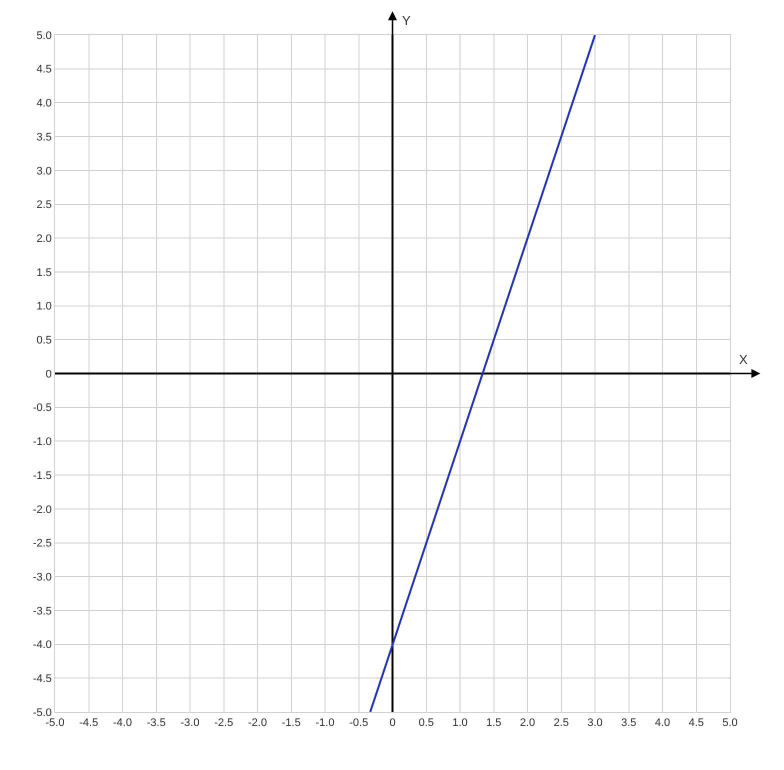 This screenshot has width=784, height=770. Describe the element at coordinates (696, 723) in the screenshot. I see `x-tick-label: 4.5` at that location.